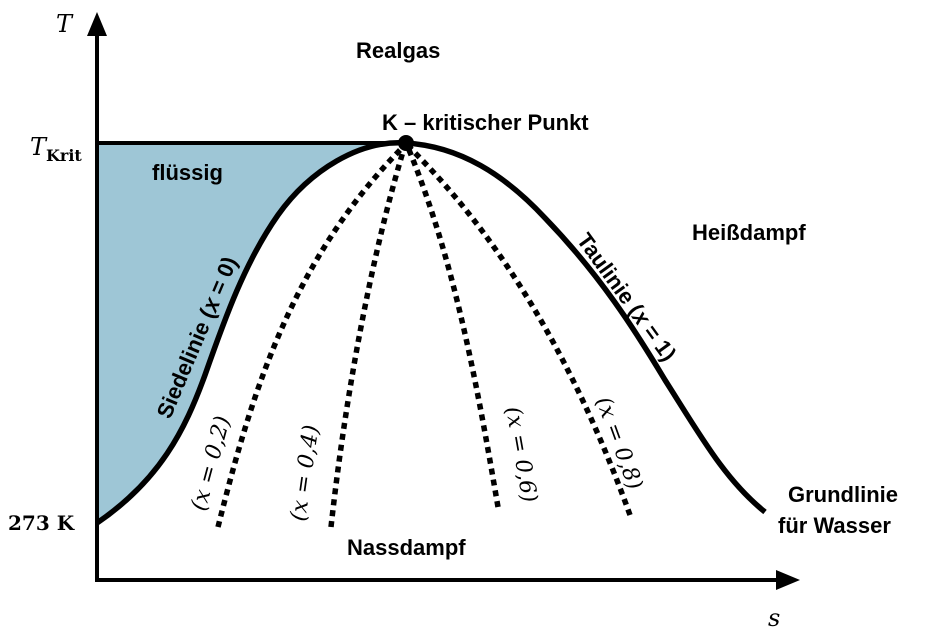 The image size is (929, 630). What do you see at coordinates (618, 444) in the screenshot?
I see `x08-label: (𝑥 = 0,8)` at bounding box center [618, 444].